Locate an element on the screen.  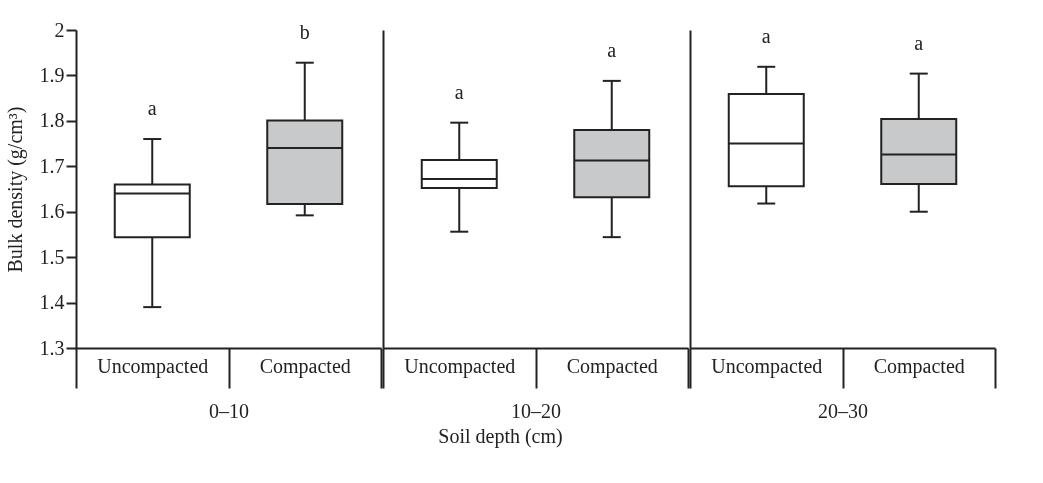
y-axis-title: Bulk density (g/cm³) is located at coordinates (15, 189).